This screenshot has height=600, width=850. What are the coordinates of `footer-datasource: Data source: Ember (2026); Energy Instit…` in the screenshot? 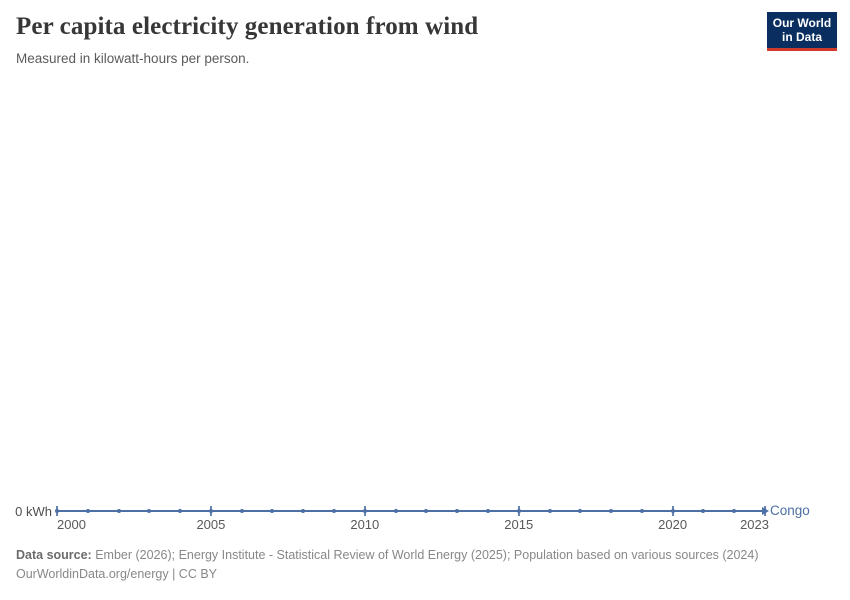 It's located at (387, 555).